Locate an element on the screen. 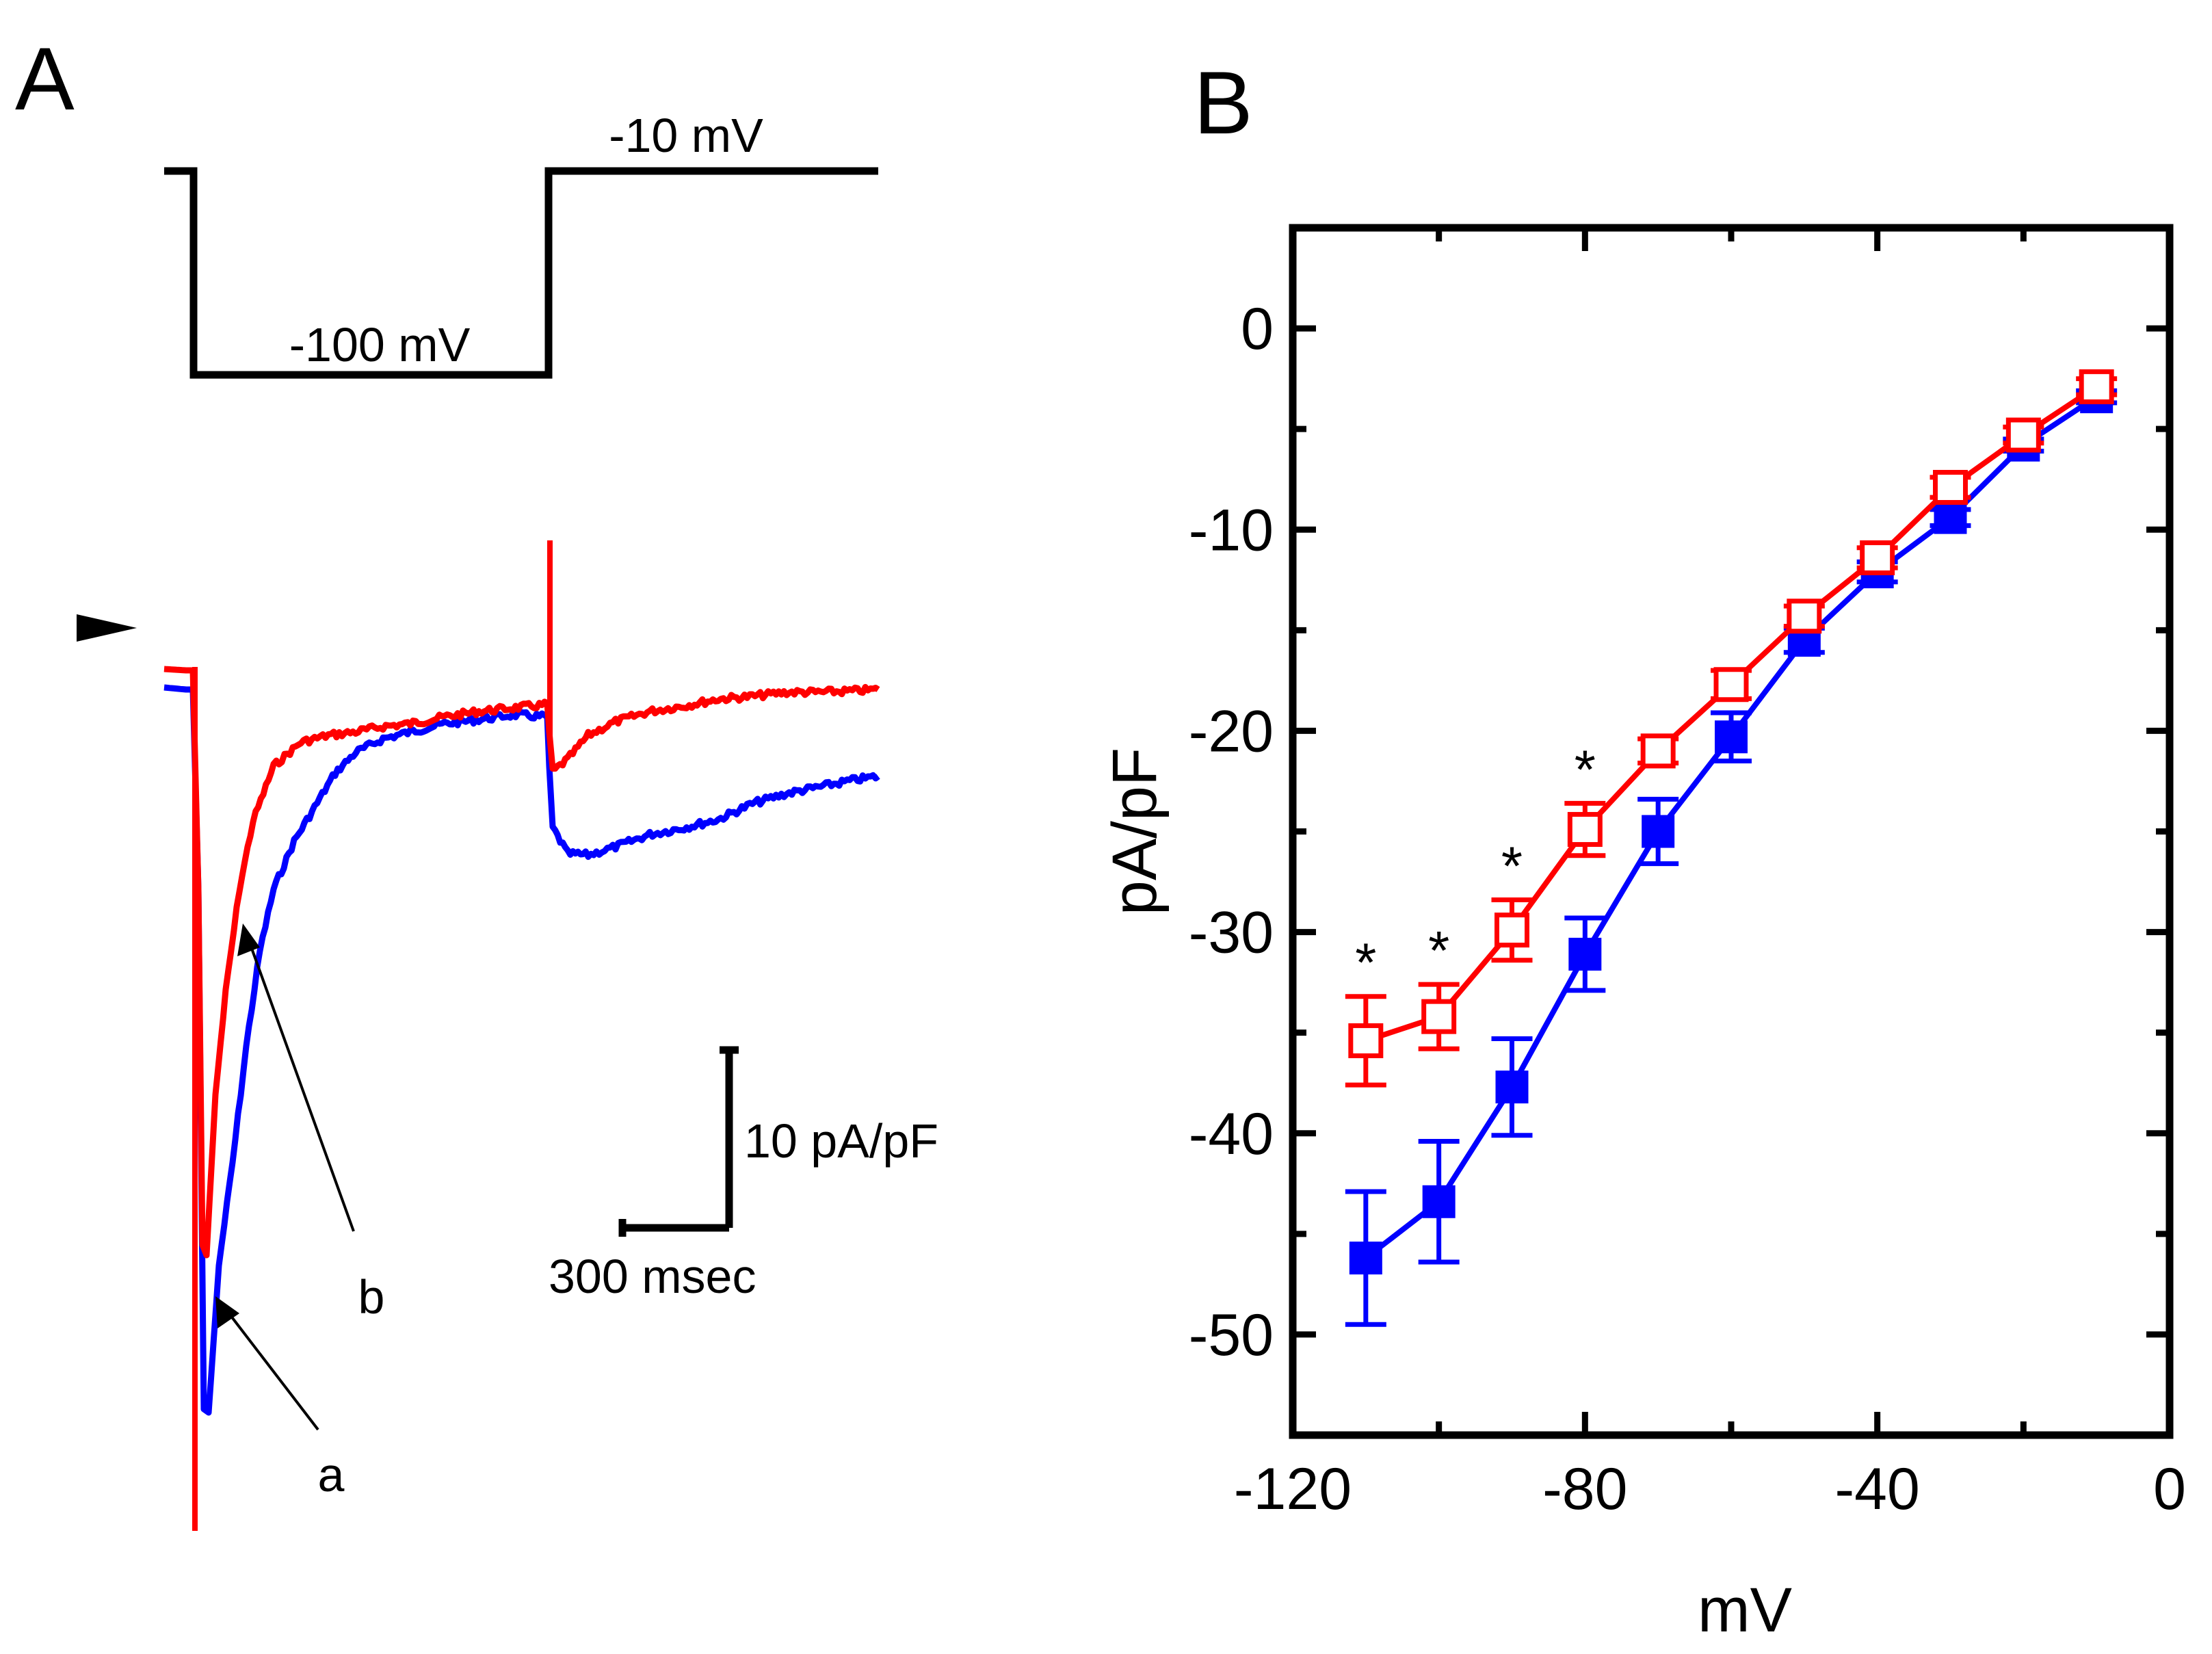 This screenshot has height=1654, width=2212. current-trace-b is located at coordinates (521, 962).